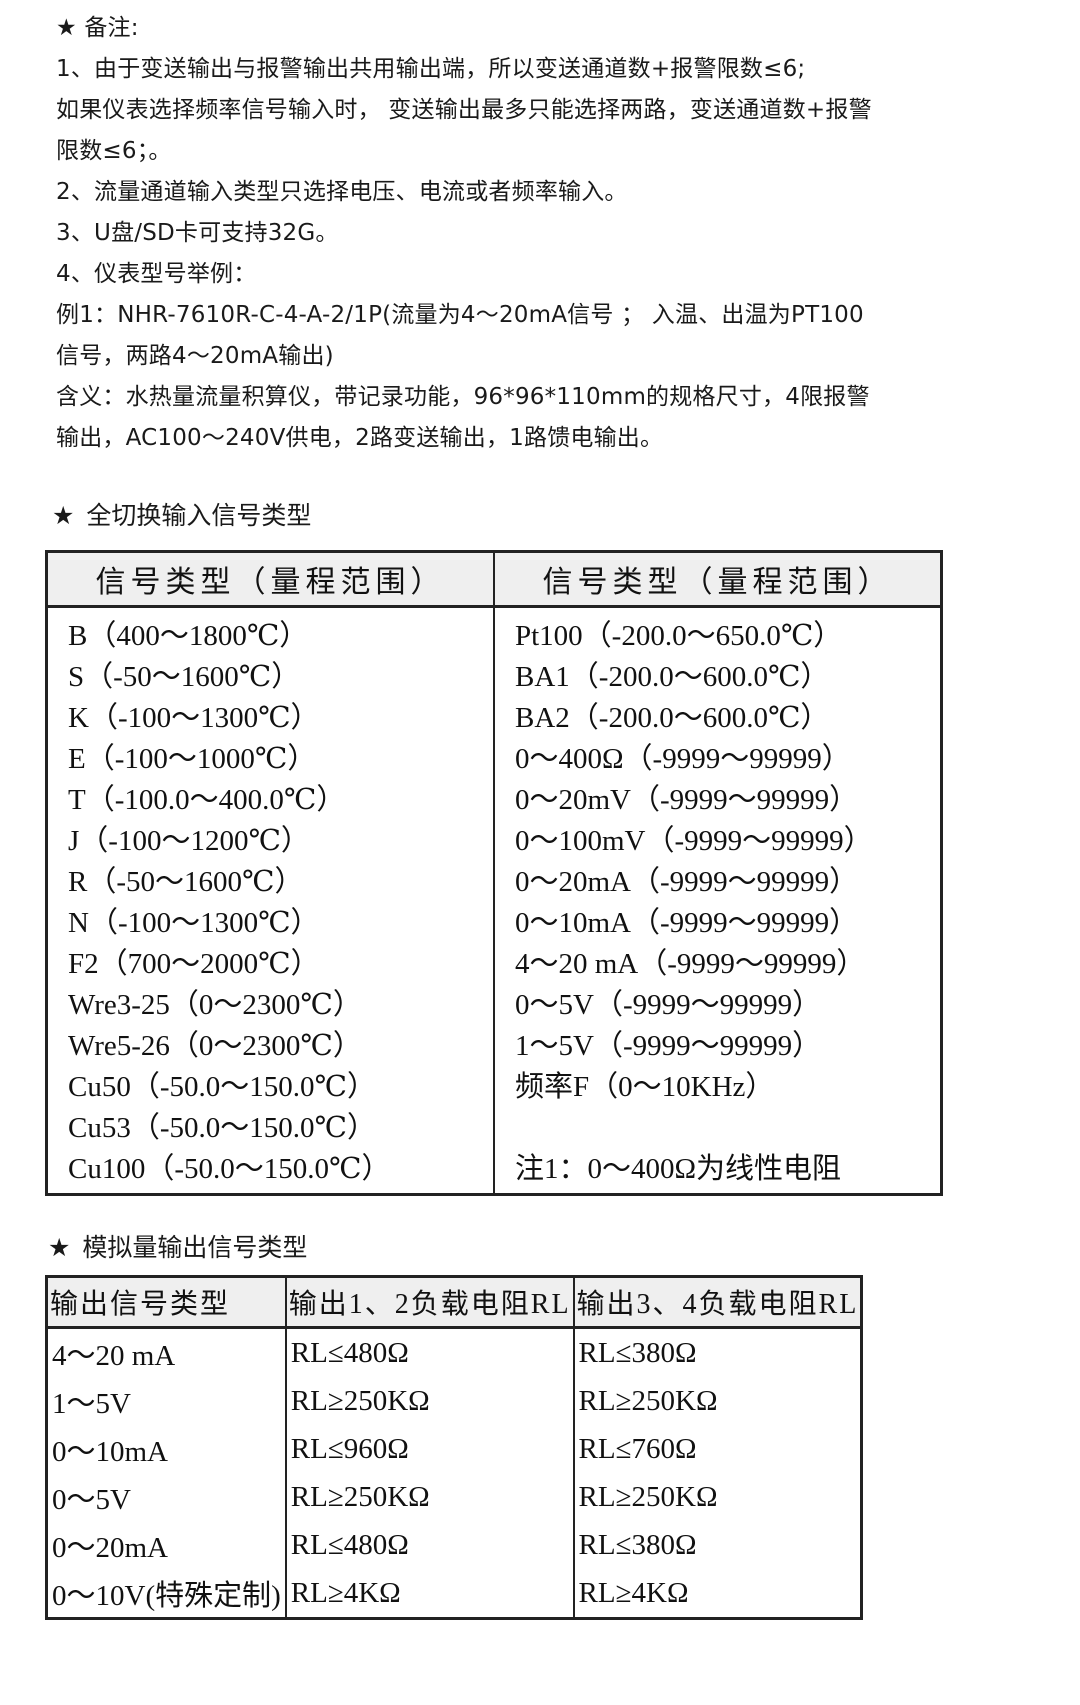 The image size is (1080, 1705). I want to click on signal-type-item: 注1：0～400Ω为线性电阻, so click(678, 1169).